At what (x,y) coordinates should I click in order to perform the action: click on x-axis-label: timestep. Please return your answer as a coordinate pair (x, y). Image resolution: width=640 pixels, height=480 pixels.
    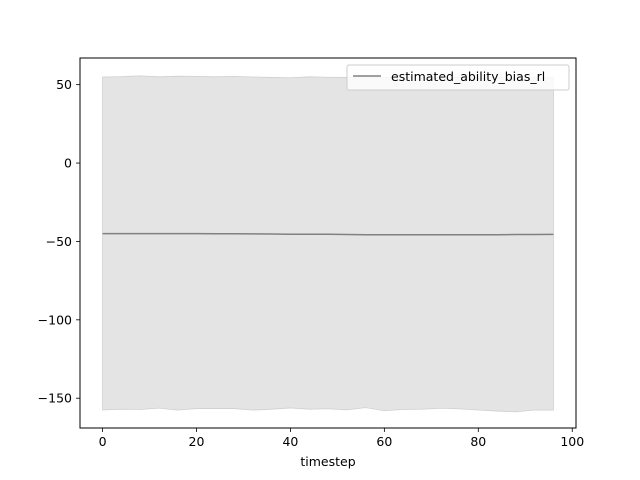
    Looking at the image, I should click on (327, 461).